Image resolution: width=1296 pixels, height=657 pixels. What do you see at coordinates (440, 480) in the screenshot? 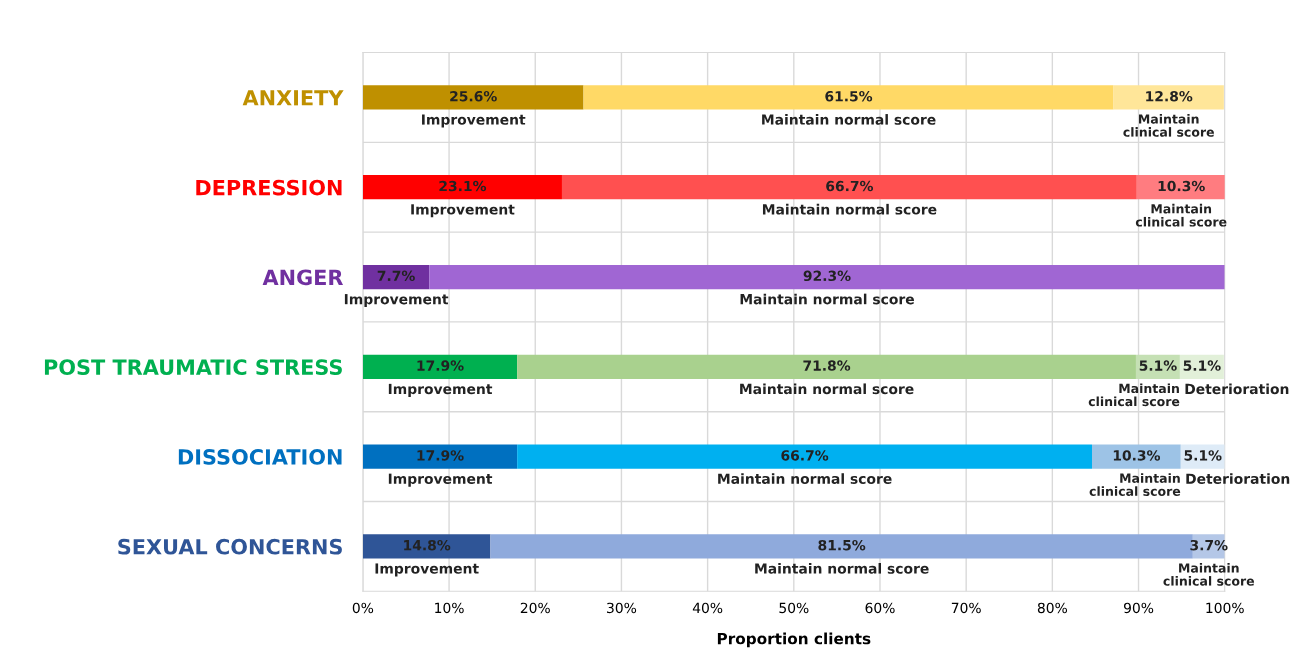
I see `series-label: Improvement` at bounding box center [440, 480].